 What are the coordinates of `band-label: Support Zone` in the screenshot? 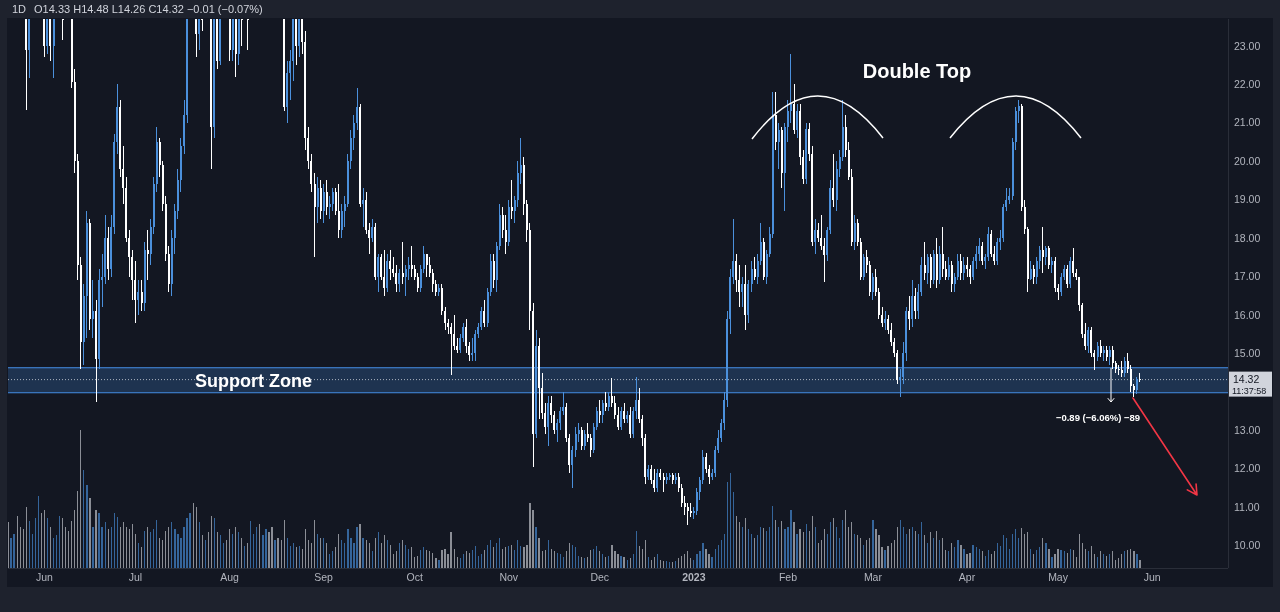 It's located at (253, 380).